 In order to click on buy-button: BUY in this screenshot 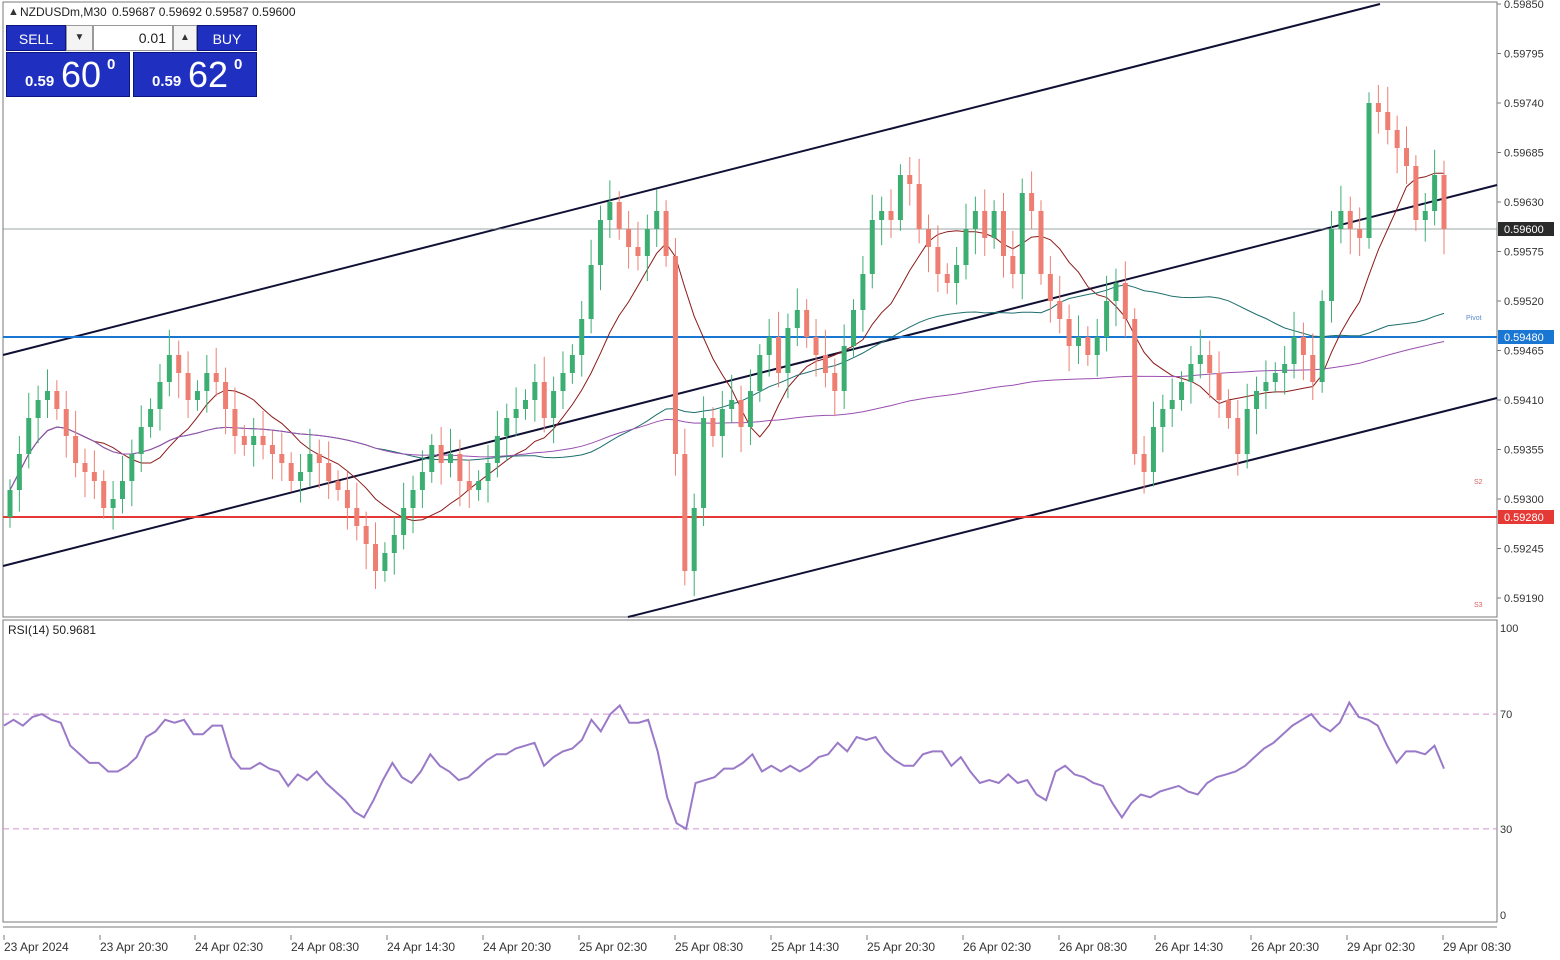, I will do `click(227, 38)`.